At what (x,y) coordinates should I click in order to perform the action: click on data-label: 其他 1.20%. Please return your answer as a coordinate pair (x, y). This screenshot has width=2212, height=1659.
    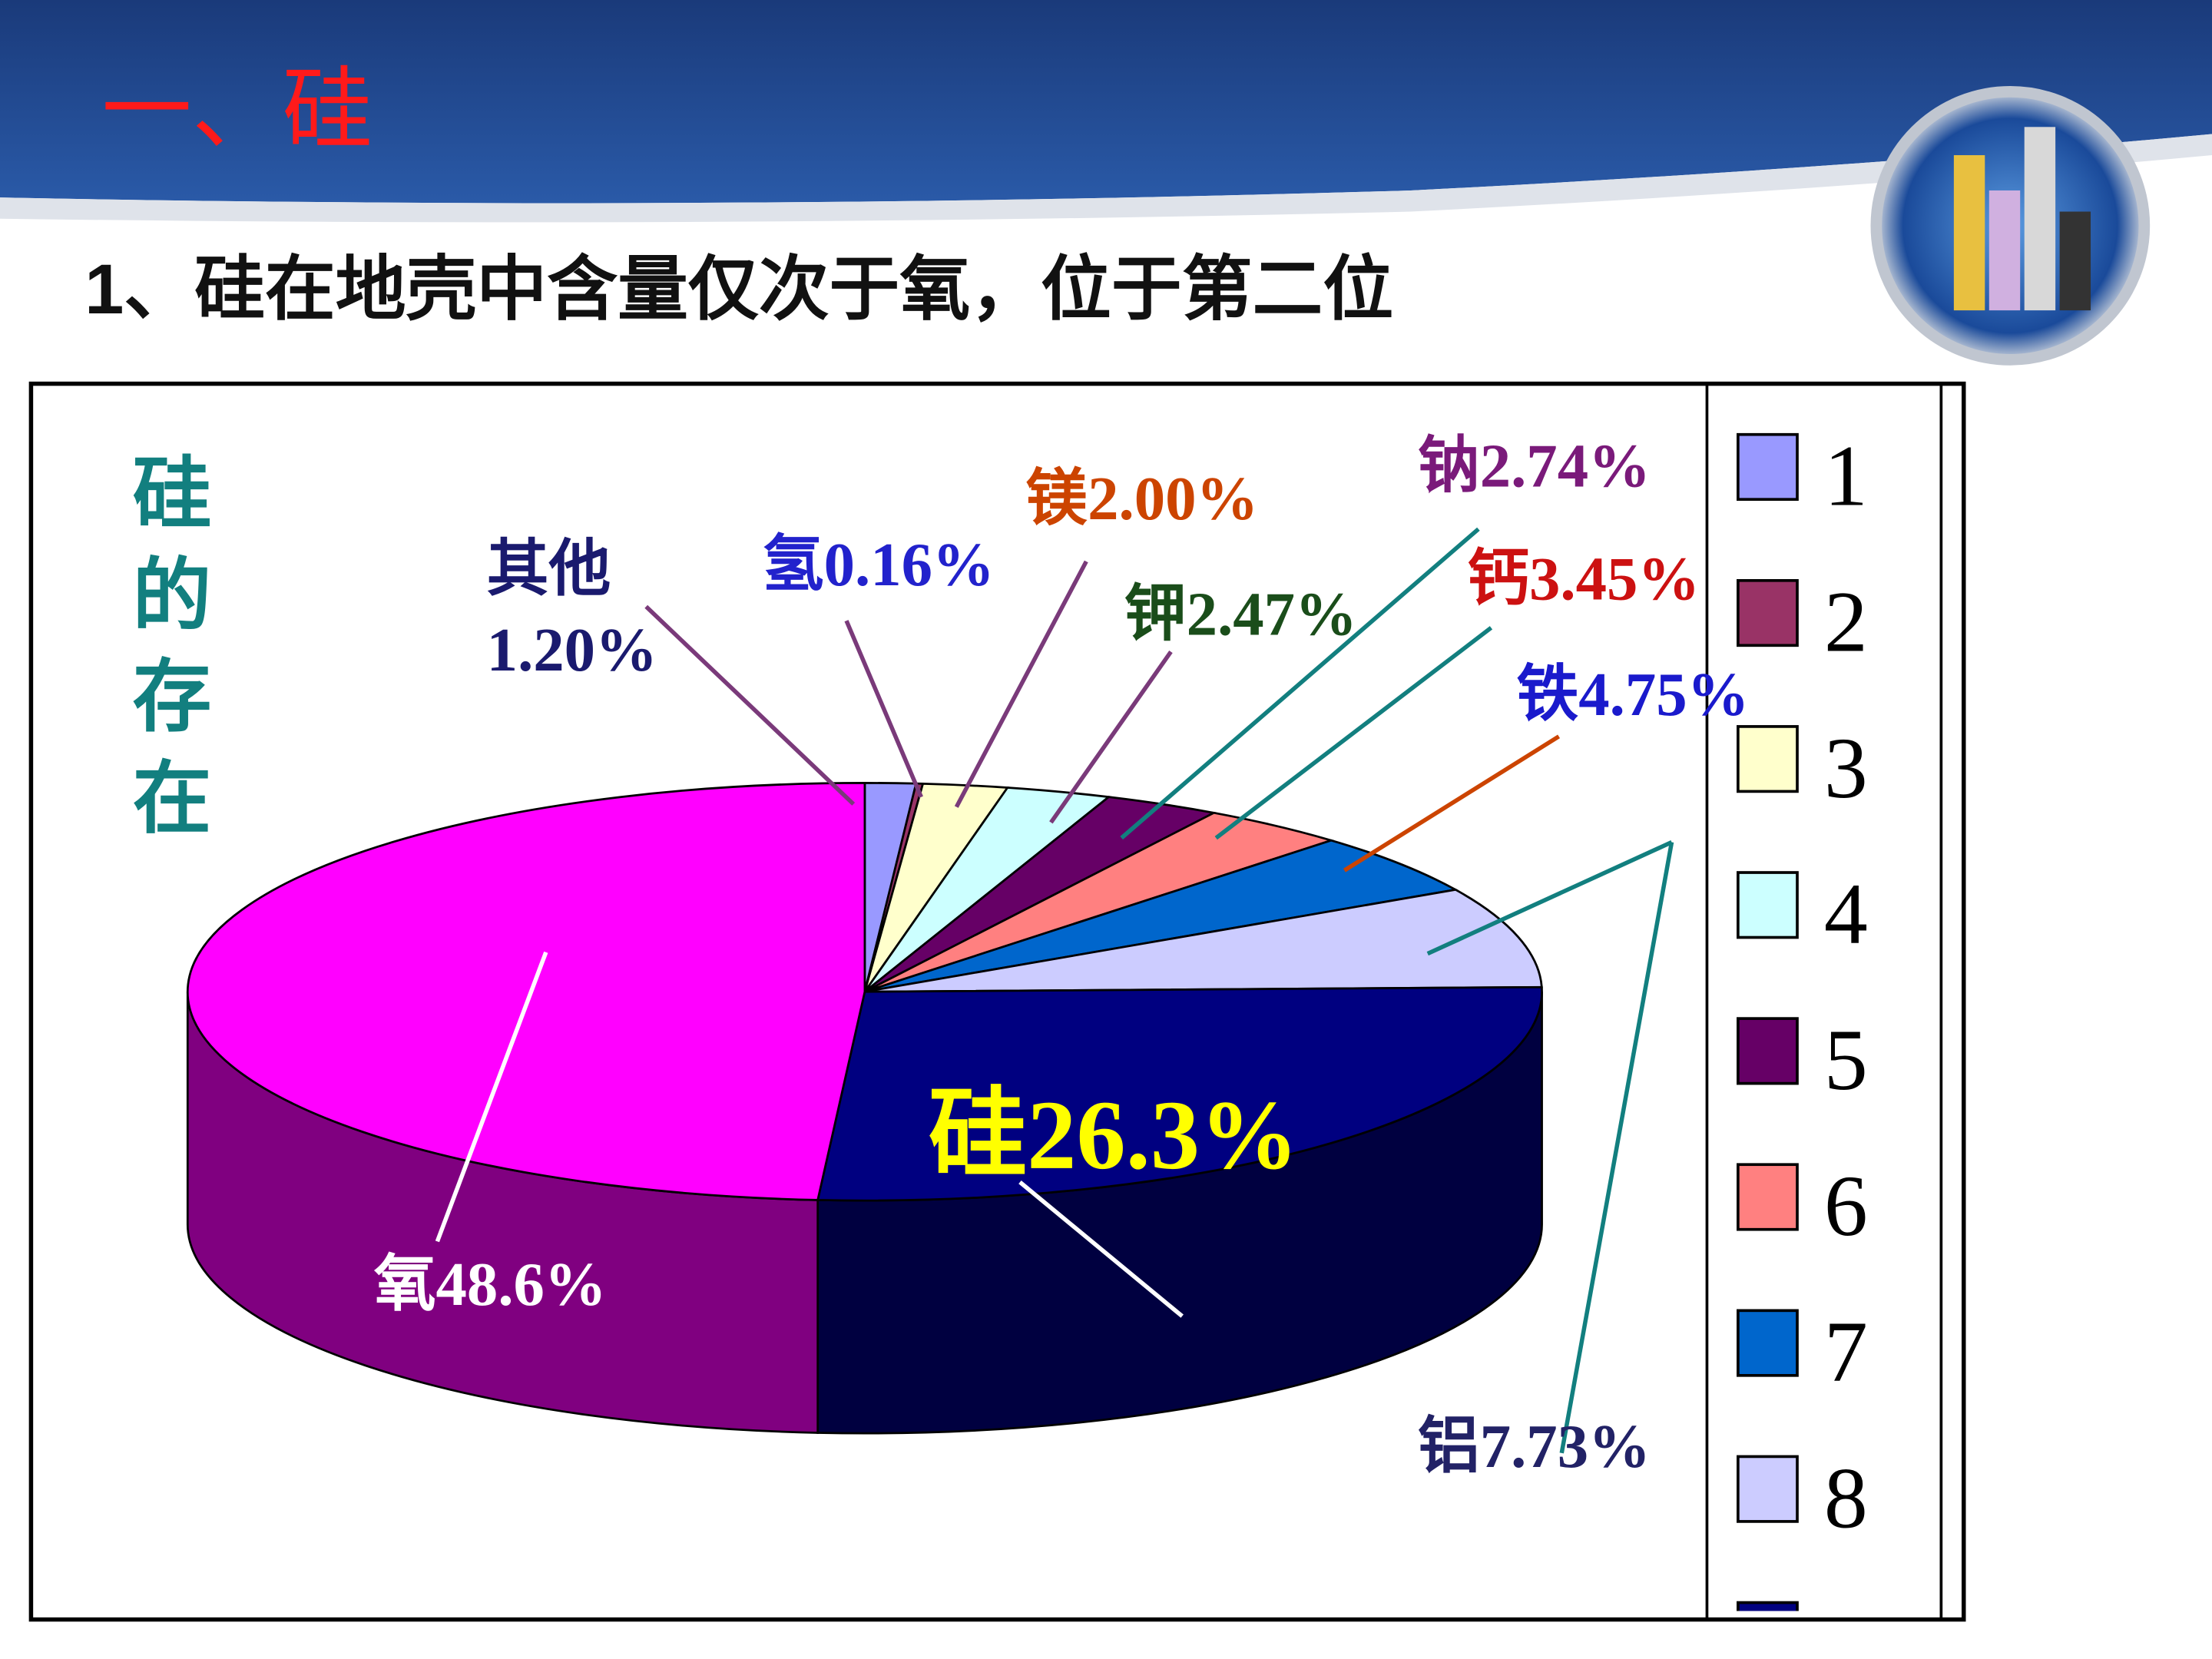
    Looking at the image, I should click on (572, 609).